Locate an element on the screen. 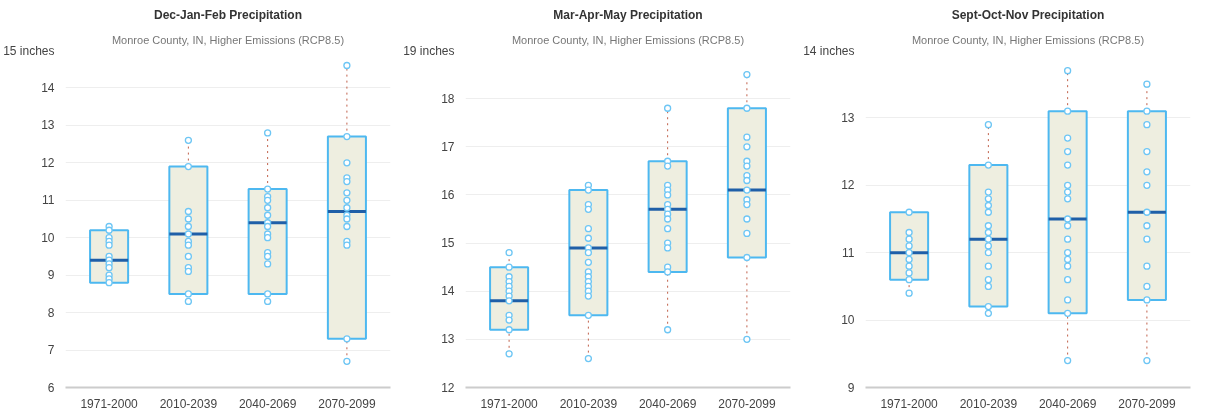 The image size is (1207, 414). y-tick-label: 7 is located at coordinates (51, 350).